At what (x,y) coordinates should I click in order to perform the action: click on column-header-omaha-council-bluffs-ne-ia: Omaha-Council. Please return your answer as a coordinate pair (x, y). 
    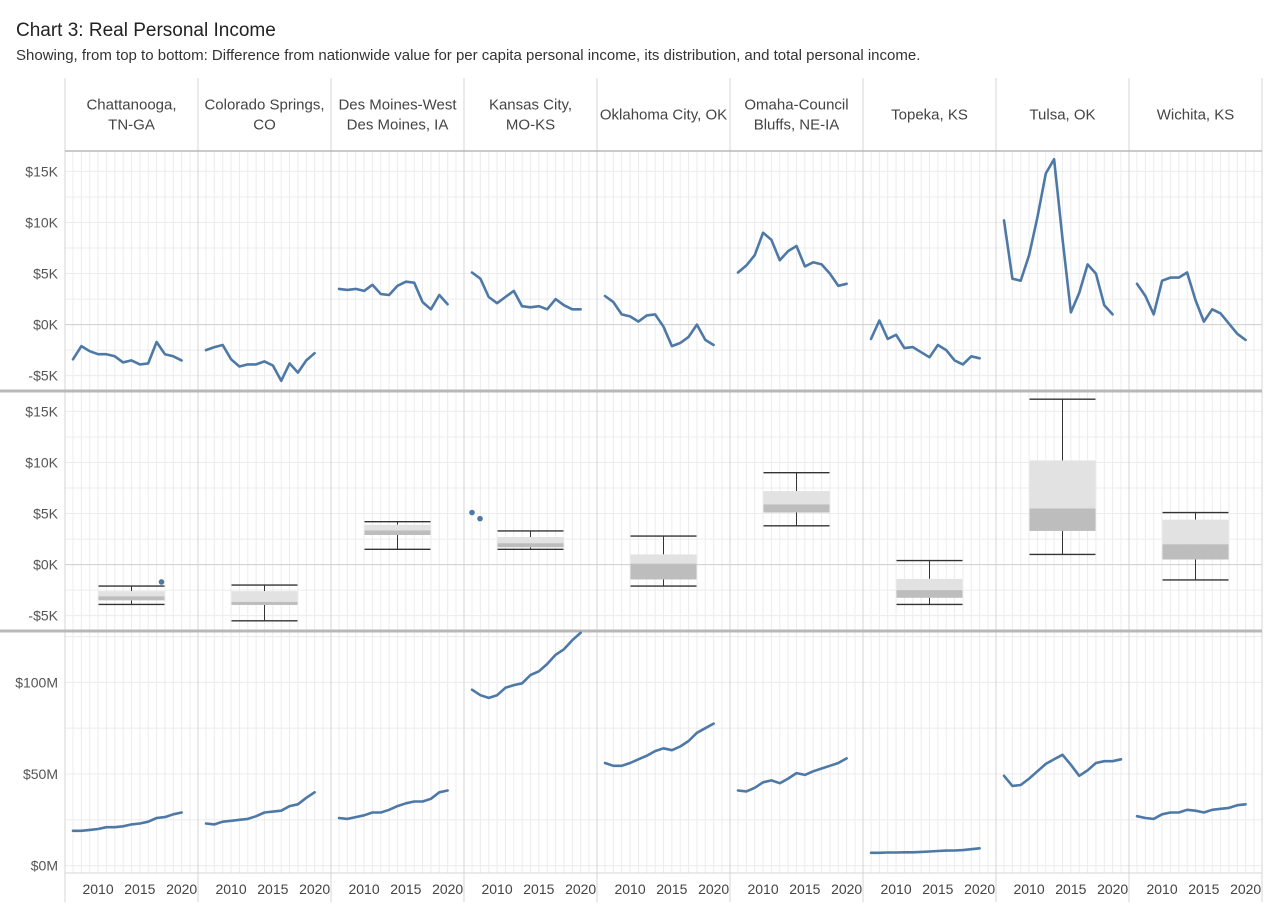
    Looking at the image, I should click on (796, 105).